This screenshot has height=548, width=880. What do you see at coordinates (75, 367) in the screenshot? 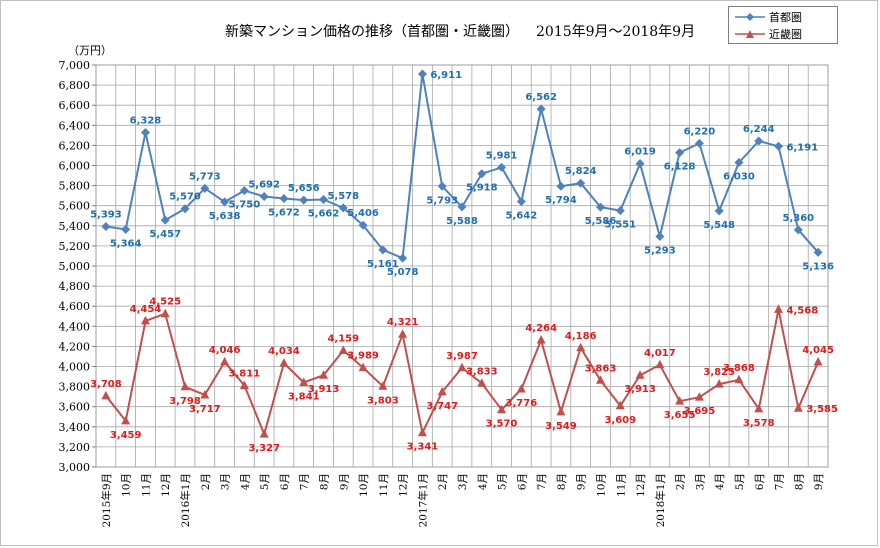
I see `y-tick-label: 4,000` at bounding box center [75, 367].